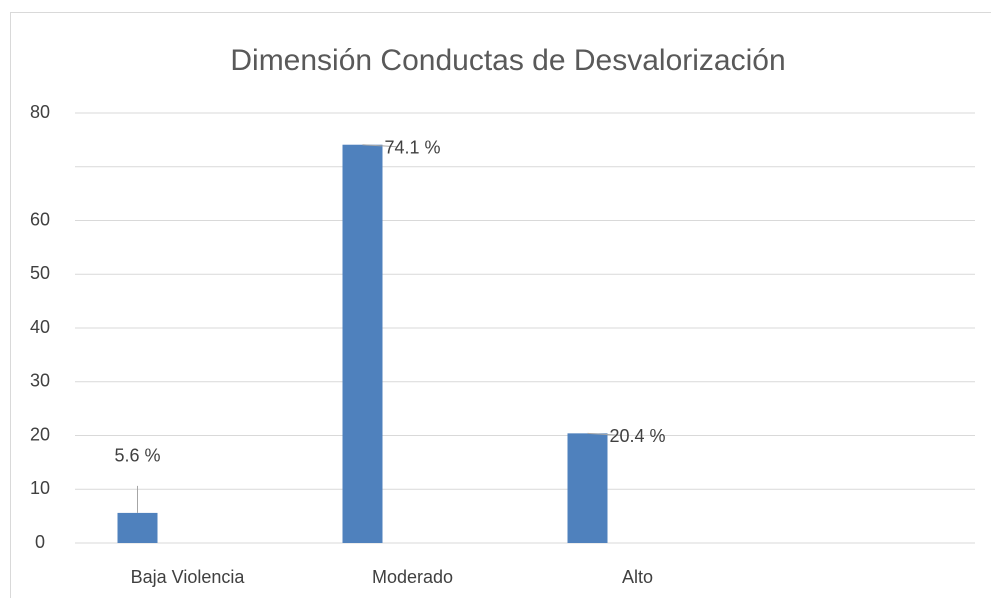 The width and height of the screenshot is (991, 598). Describe the element at coordinates (507, 60) in the screenshot. I see `chart-title: Dimensión Conductas de Desvalorización` at that location.